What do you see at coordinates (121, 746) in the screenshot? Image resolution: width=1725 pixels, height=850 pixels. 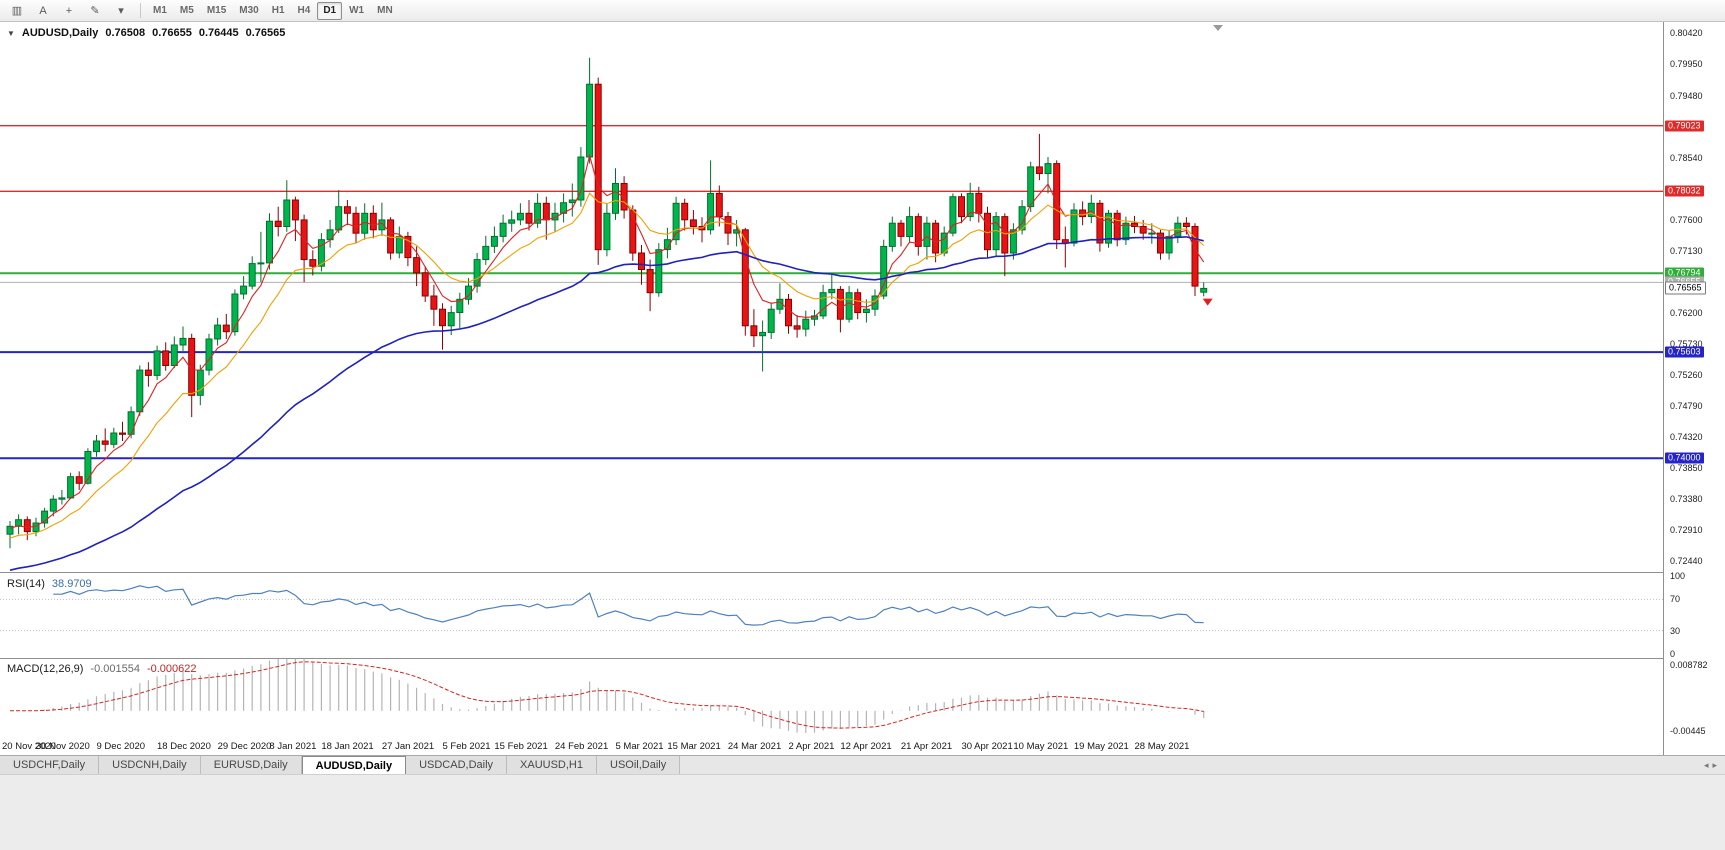 I see `date-label: 9 Dec 2020` at bounding box center [121, 746].